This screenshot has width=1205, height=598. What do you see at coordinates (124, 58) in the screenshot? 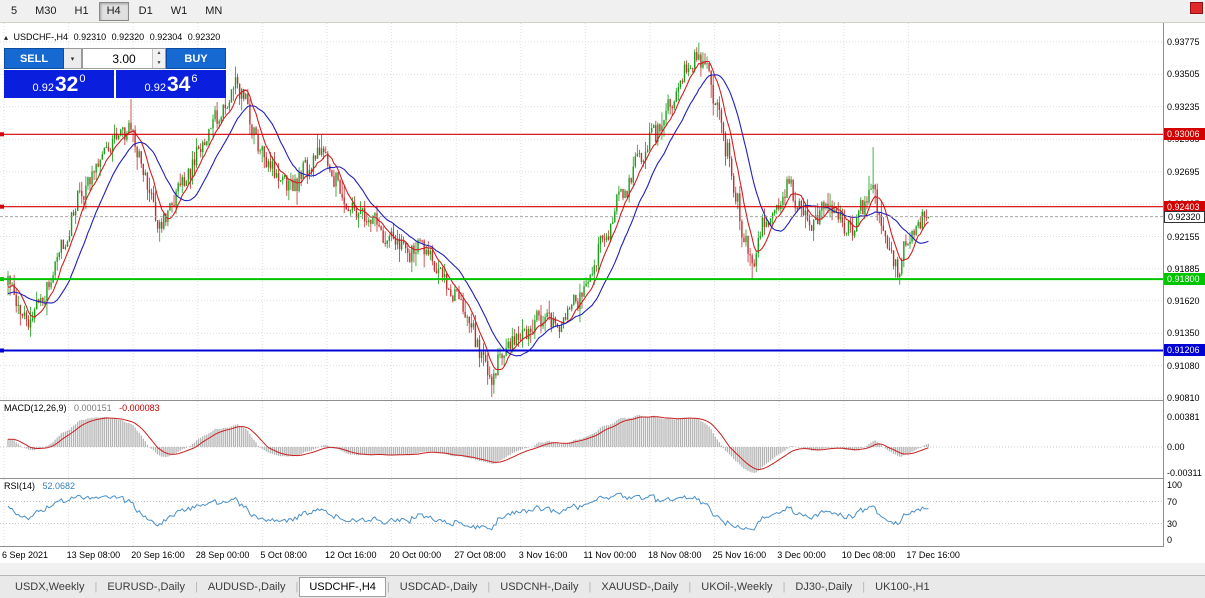
I see `volume-input: 3.00 ▲ ▼` at bounding box center [124, 58].